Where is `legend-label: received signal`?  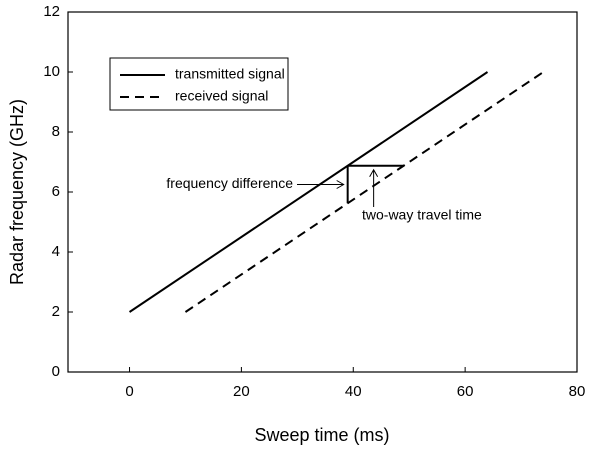
legend-label: received signal is located at coordinates (221, 96).